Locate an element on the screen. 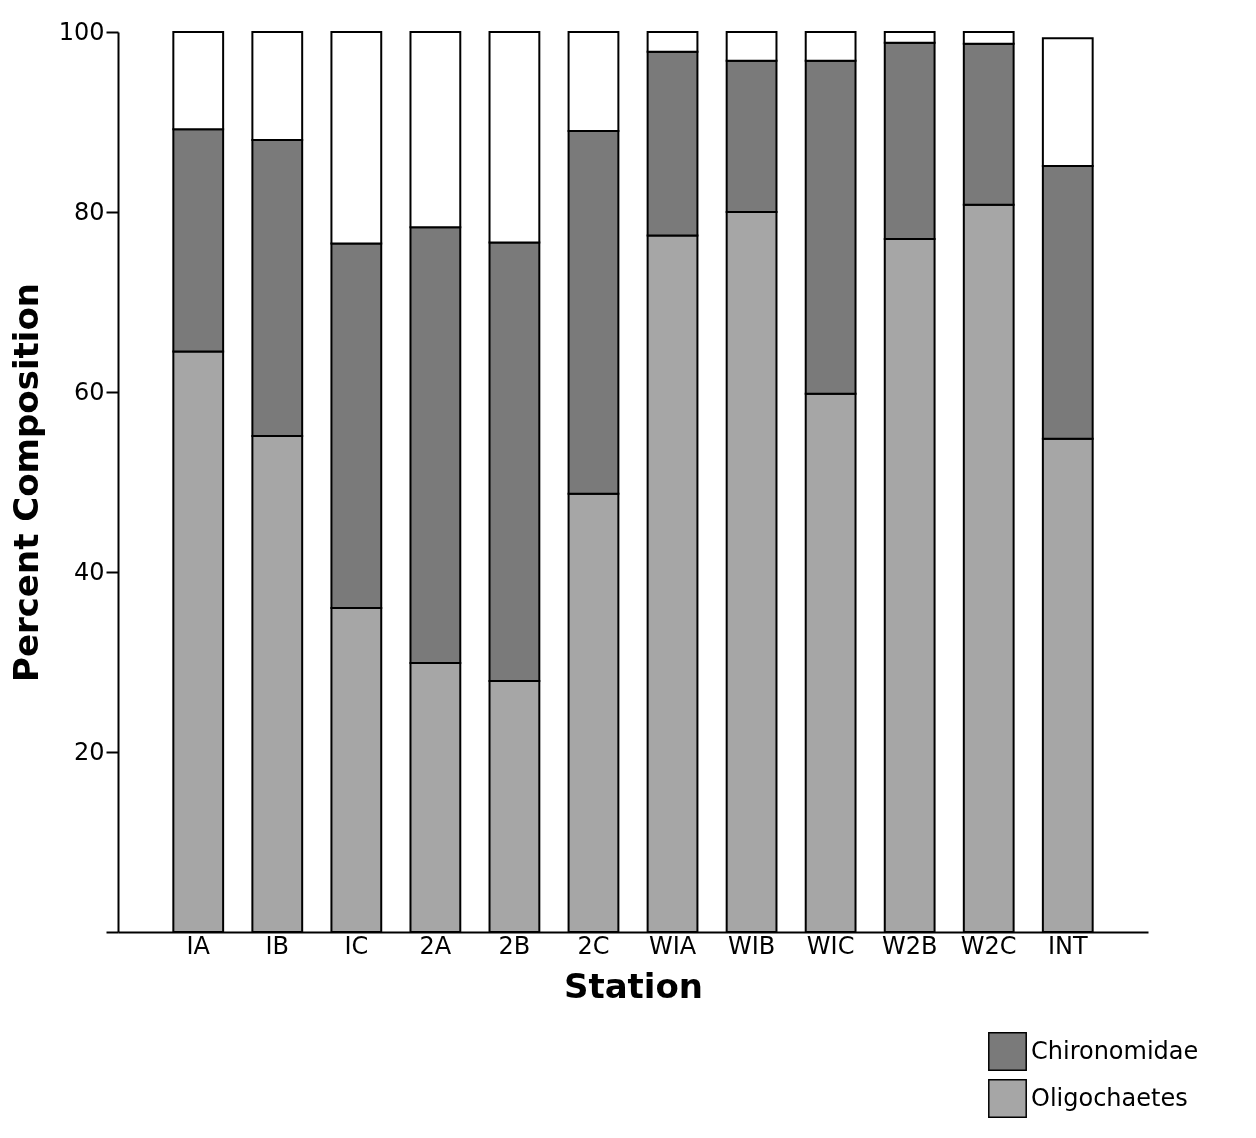 The width and height of the screenshot is (1256, 1138). y-tick-label: 60 is located at coordinates (89, 391).